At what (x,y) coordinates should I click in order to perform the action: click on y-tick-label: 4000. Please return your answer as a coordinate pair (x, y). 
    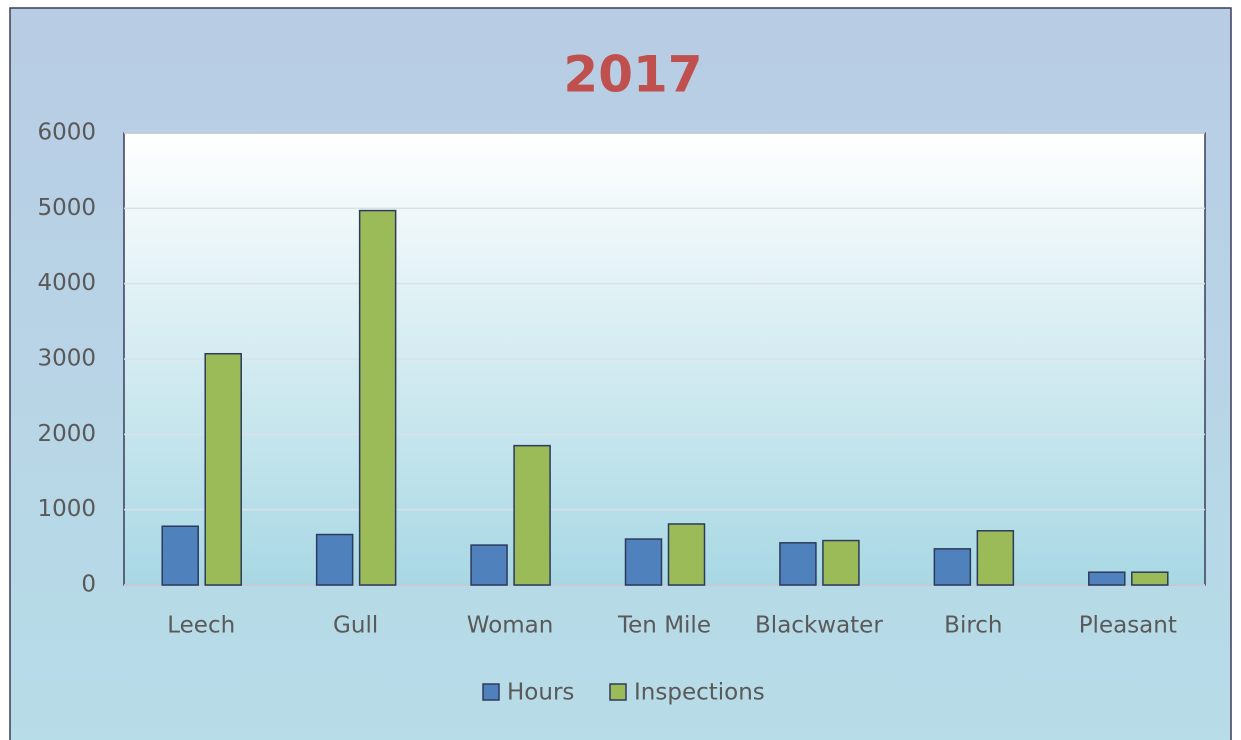
    Looking at the image, I should click on (66, 283).